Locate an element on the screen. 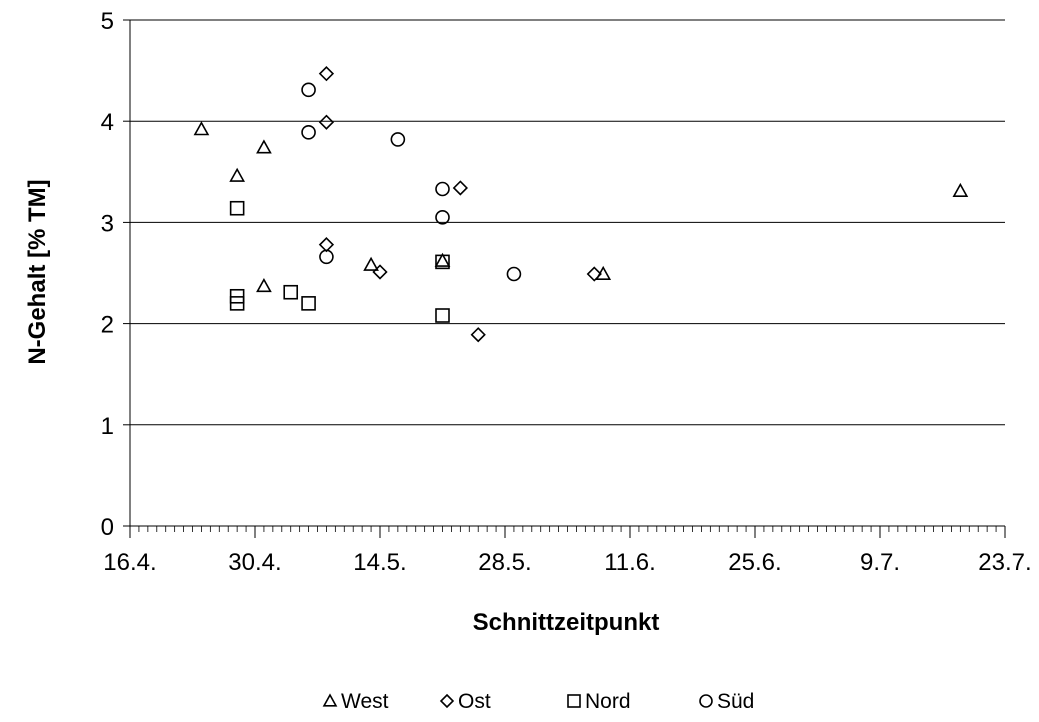 This screenshot has height=722, width=1039. x-tick-label: 11.6. is located at coordinates (630, 562).